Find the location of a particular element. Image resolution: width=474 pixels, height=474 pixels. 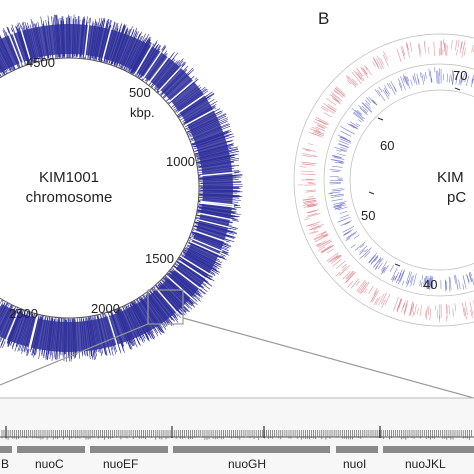

gene-bar-nuogh is located at coordinates (251, 449).